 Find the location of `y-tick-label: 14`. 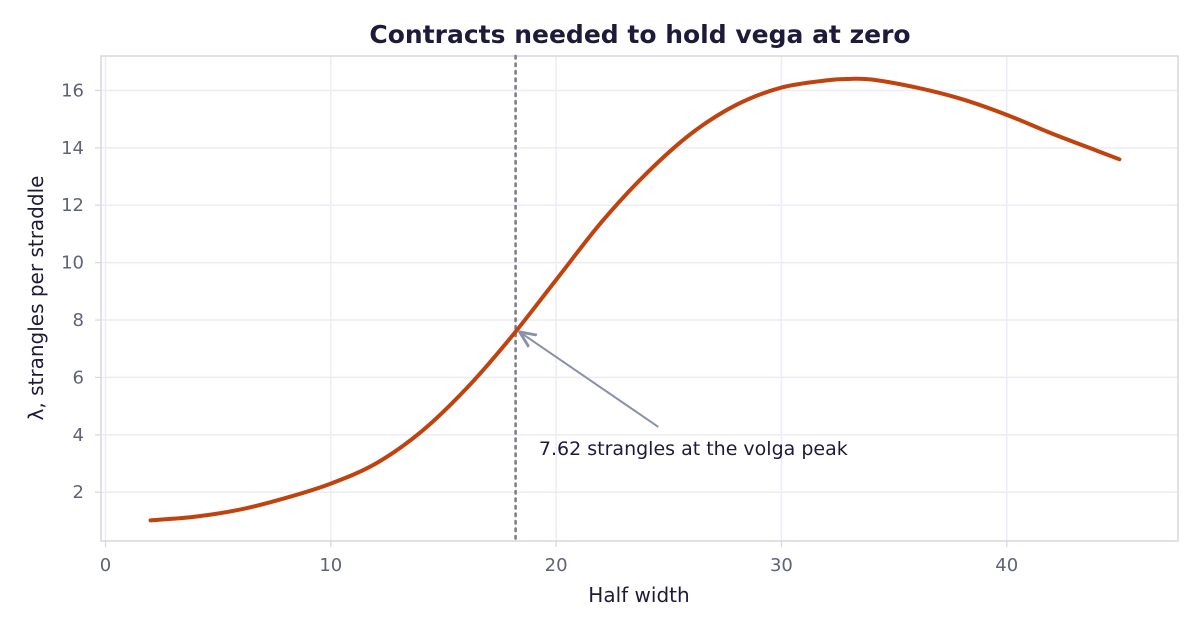

y-tick-label: 14 is located at coordinates (72, 148).